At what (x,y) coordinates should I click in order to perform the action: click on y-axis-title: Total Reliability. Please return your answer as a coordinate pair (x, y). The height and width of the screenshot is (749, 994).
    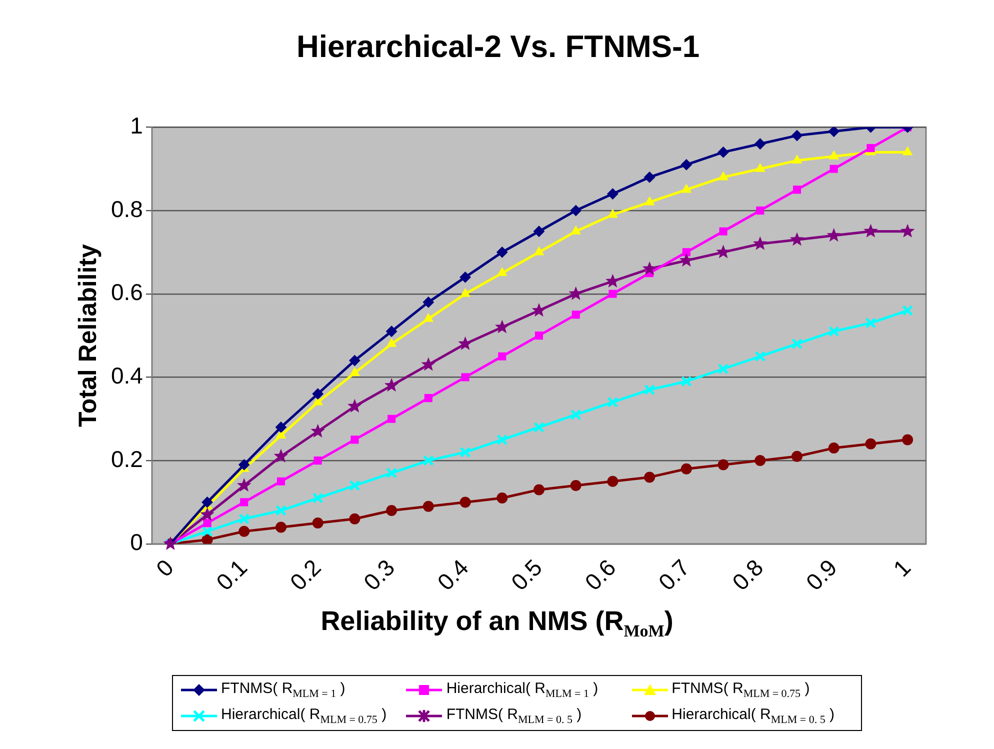
    Looking at the image, I should click on (88, 335).